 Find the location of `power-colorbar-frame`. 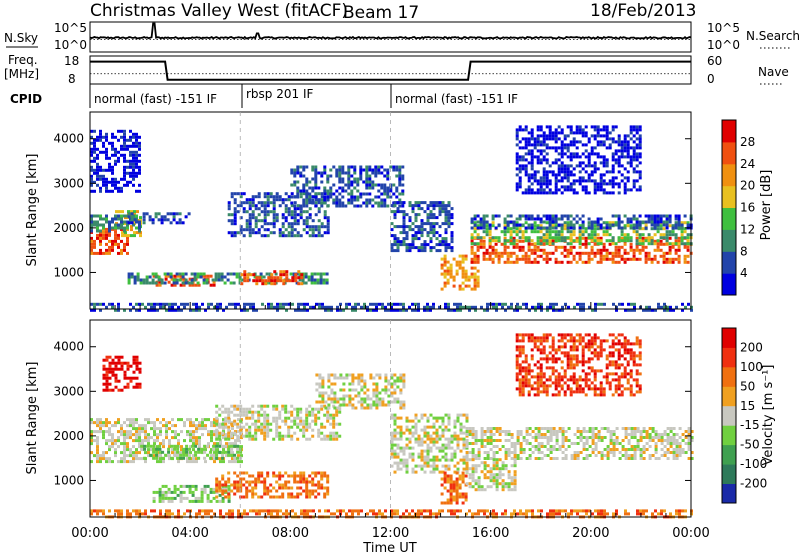

power-colorbar-frame is located at coordinates (729, 207).